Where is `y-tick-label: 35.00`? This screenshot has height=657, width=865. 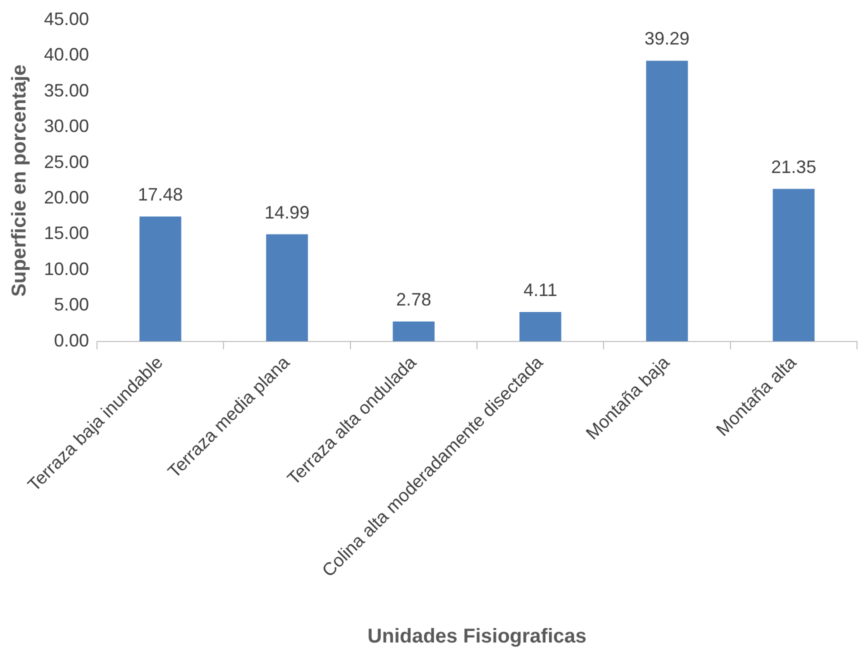
y-tick-label: 35.00 is located at coordinates (67, 90).